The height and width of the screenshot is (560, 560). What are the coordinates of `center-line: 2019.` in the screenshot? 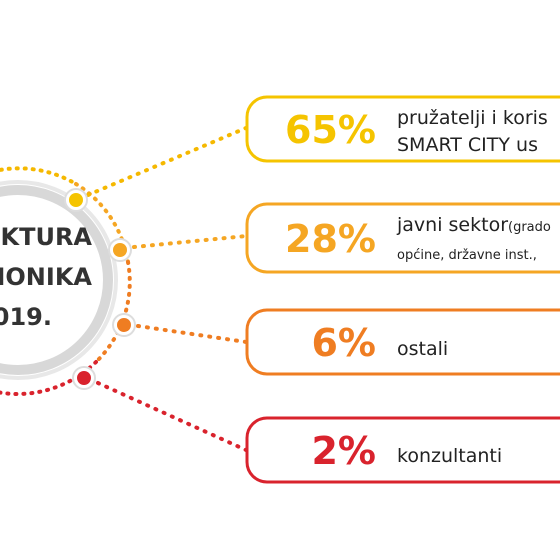 It's located at (26, 317).